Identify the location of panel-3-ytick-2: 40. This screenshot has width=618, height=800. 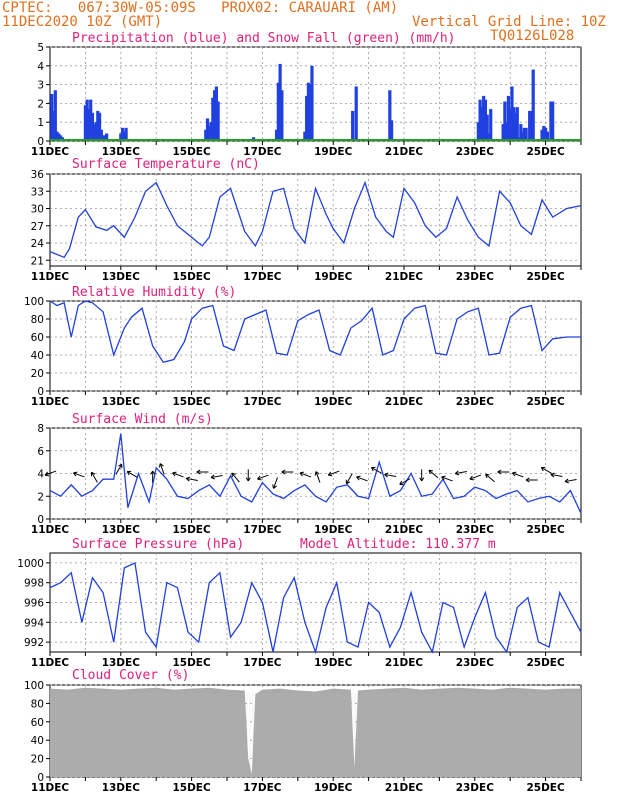
(37, 356).